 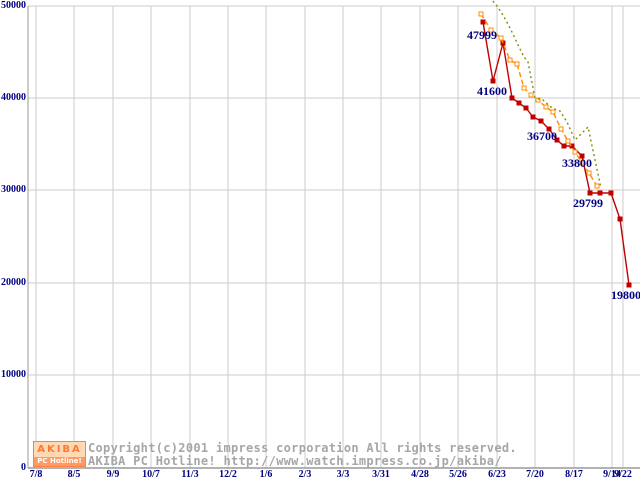 What do you see at coordinates (59, 461) in the screenshot?
I see `akiba-logo-subtitle: PC Hotline!` at bounding box center [59, 461].